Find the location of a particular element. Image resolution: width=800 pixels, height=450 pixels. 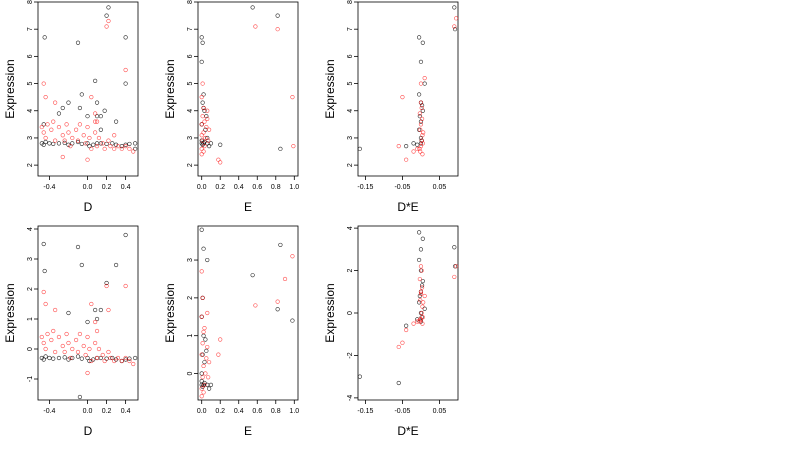

y-tick-label: 6 is located at coordinates (350, 56).